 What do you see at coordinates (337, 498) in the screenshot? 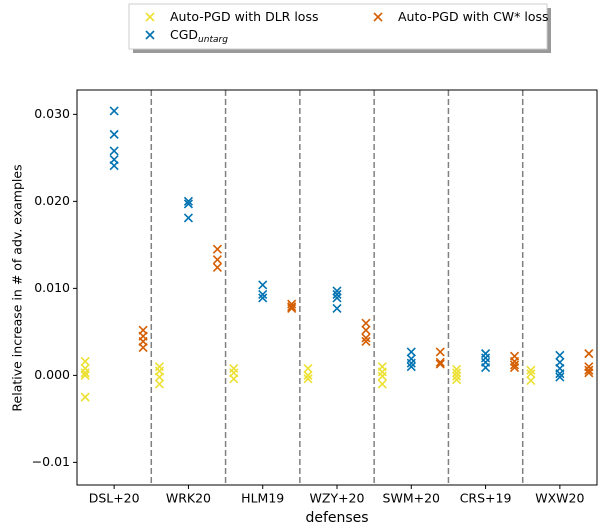
I see `x-tick-label: WZY+20` at bounding box center [337, 498].